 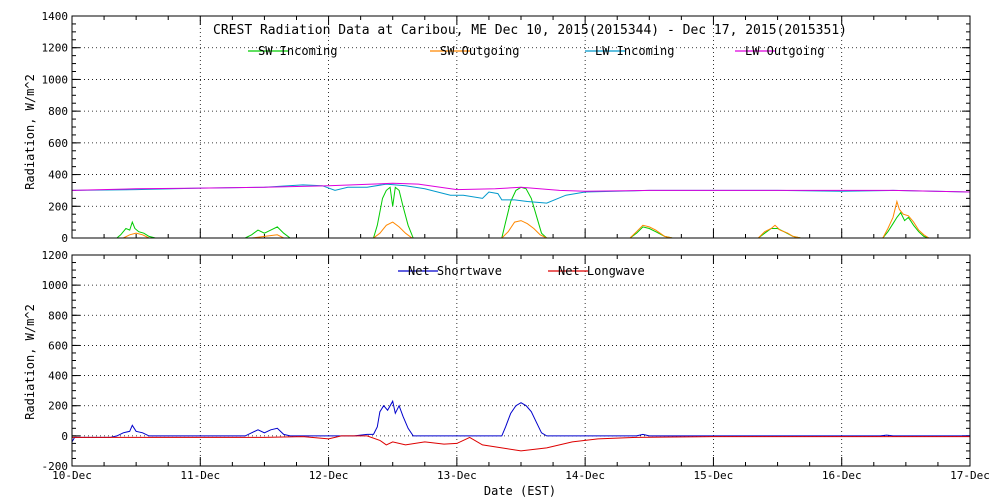 I want to click on y-tick-label: -200, so click(x=55, y=466).